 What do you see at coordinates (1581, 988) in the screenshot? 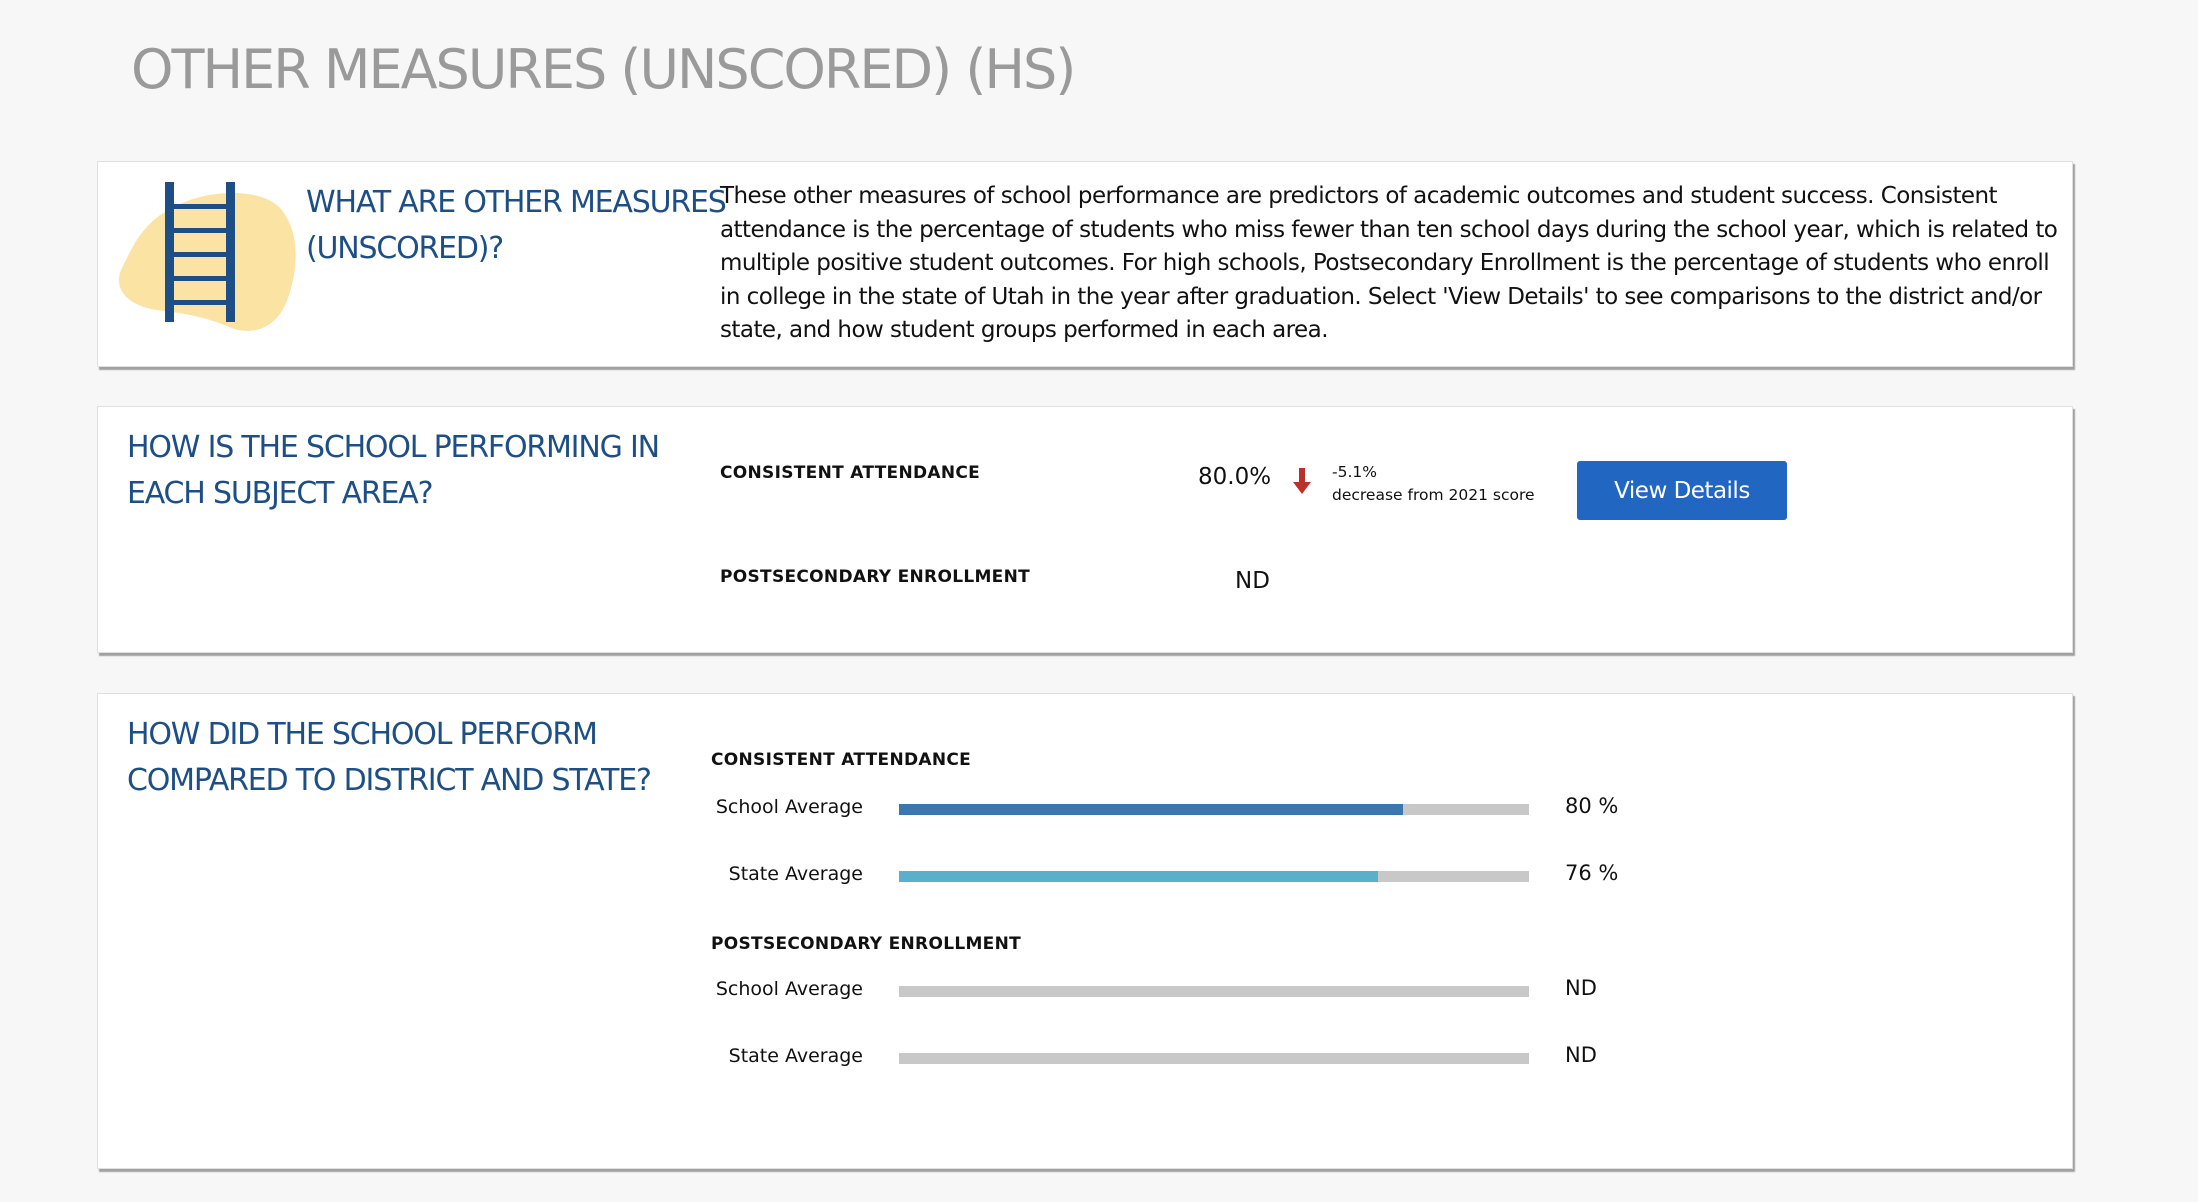
I see `bar-value-enrollment-school: ND` at bounding box center [1581, 988].